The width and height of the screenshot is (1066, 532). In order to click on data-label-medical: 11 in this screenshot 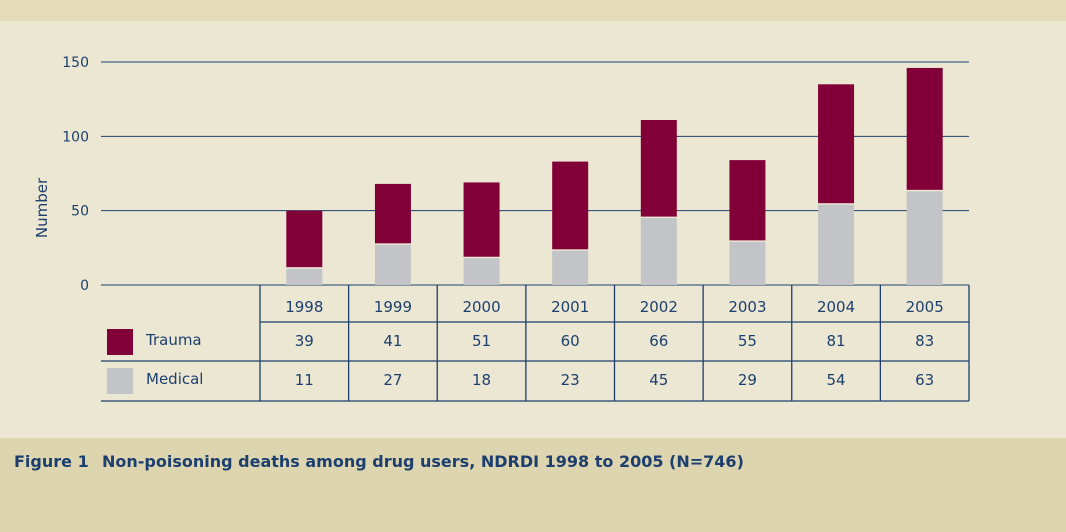, I will do `click(304, 380)`.